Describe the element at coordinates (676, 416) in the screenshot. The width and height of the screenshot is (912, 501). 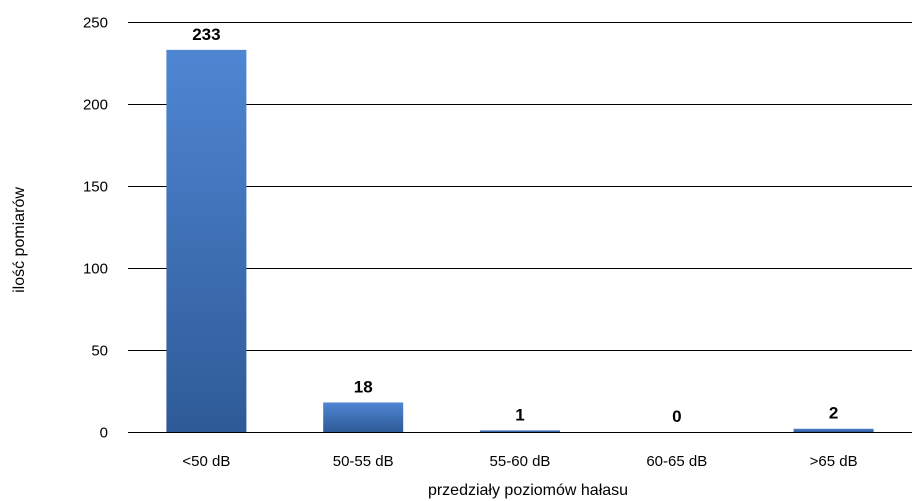
I see `data-label: 0` at that location.